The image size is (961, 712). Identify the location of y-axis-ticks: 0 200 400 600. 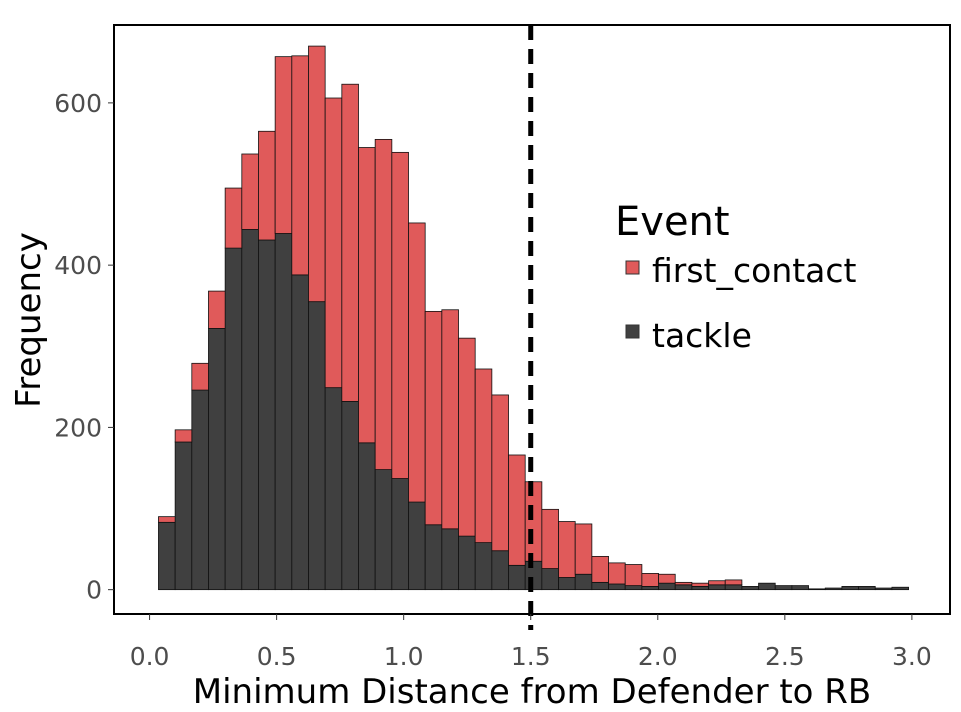
(84, 347).